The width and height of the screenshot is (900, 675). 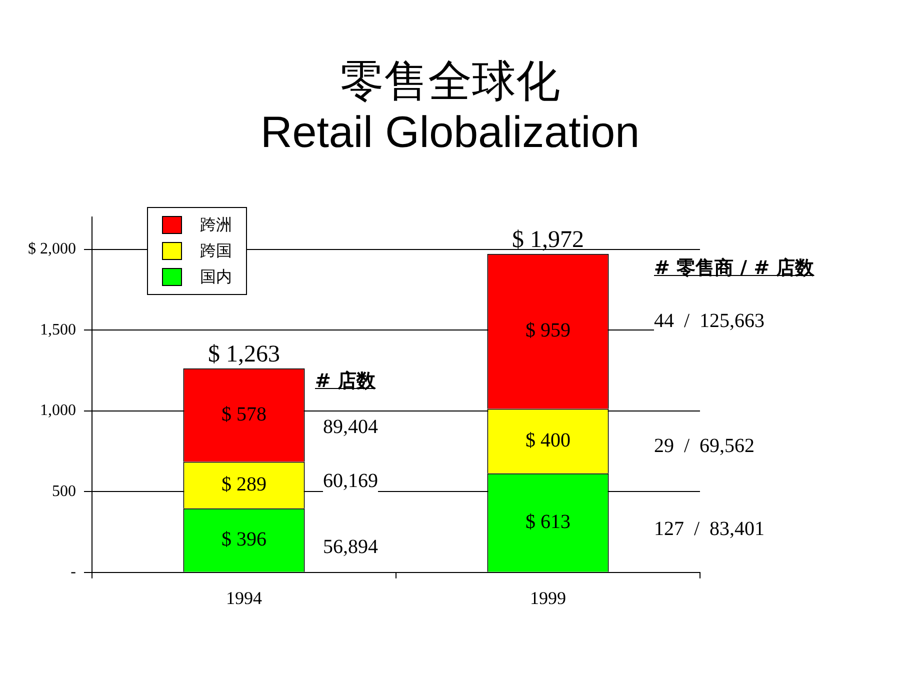 What do you see at coordinates (216, 225) in the screenshot?
I see `legend-label: 跨洲` at bounding box center [216, 225].